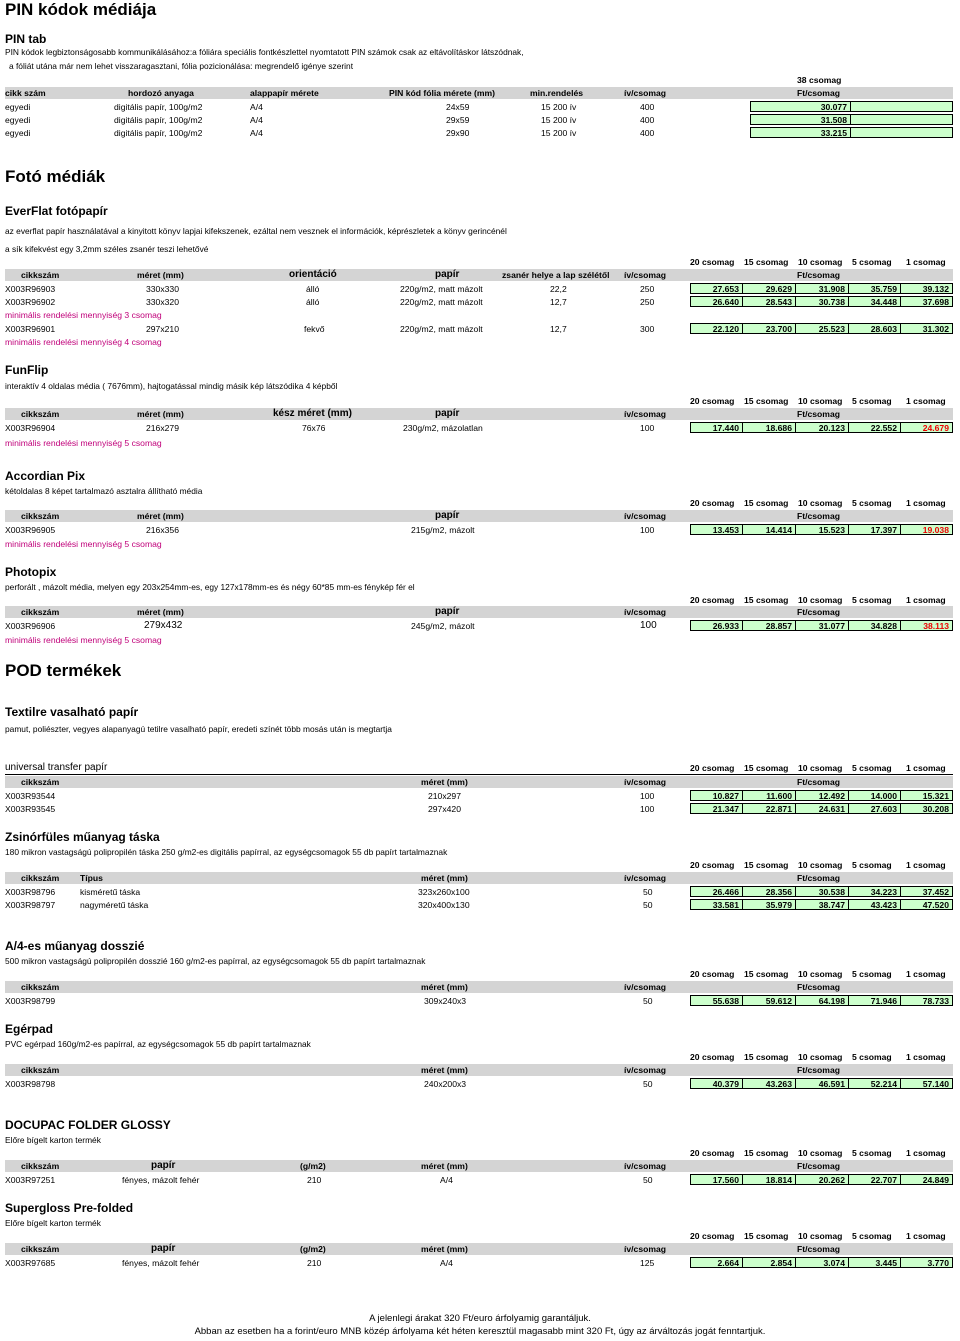 Image resolution: width=960 pixels, height=1341 pixels. I want to click on cell-size: 320x400x130, so click(444, 905).